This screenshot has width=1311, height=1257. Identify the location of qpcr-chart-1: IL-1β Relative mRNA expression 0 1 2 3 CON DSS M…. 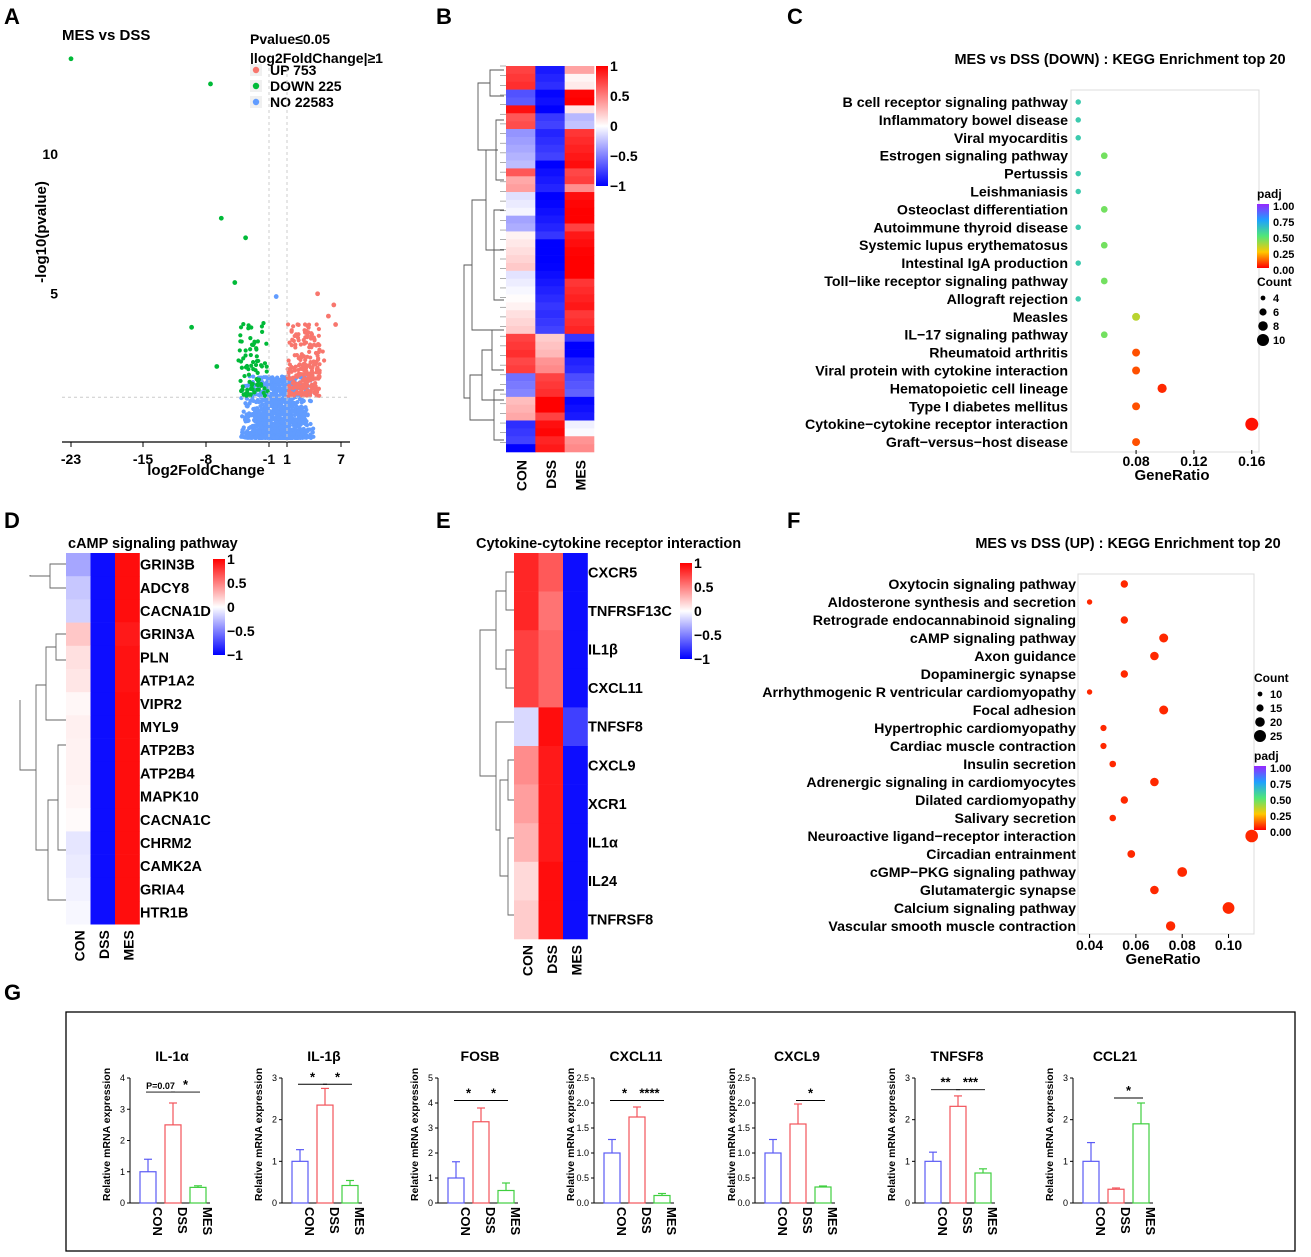
(310, 1142).